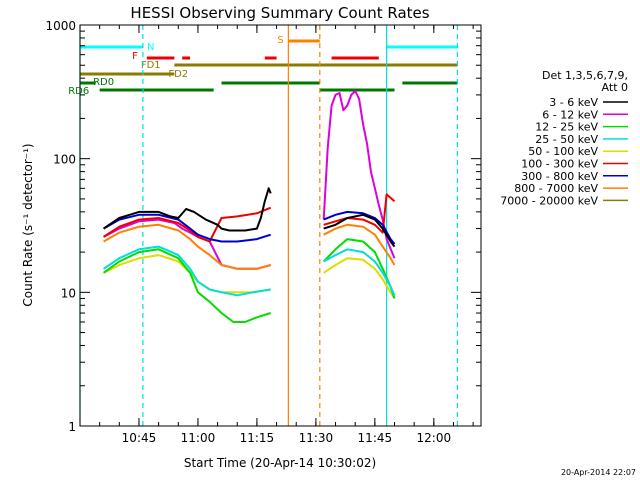 The height and width of the screenshot is (480, 640). Describe the element at coordinates (280, 463) in the screenshot. I see `x-axis-label: Start Time (20-Apr-14 10:30:02)` at that location.